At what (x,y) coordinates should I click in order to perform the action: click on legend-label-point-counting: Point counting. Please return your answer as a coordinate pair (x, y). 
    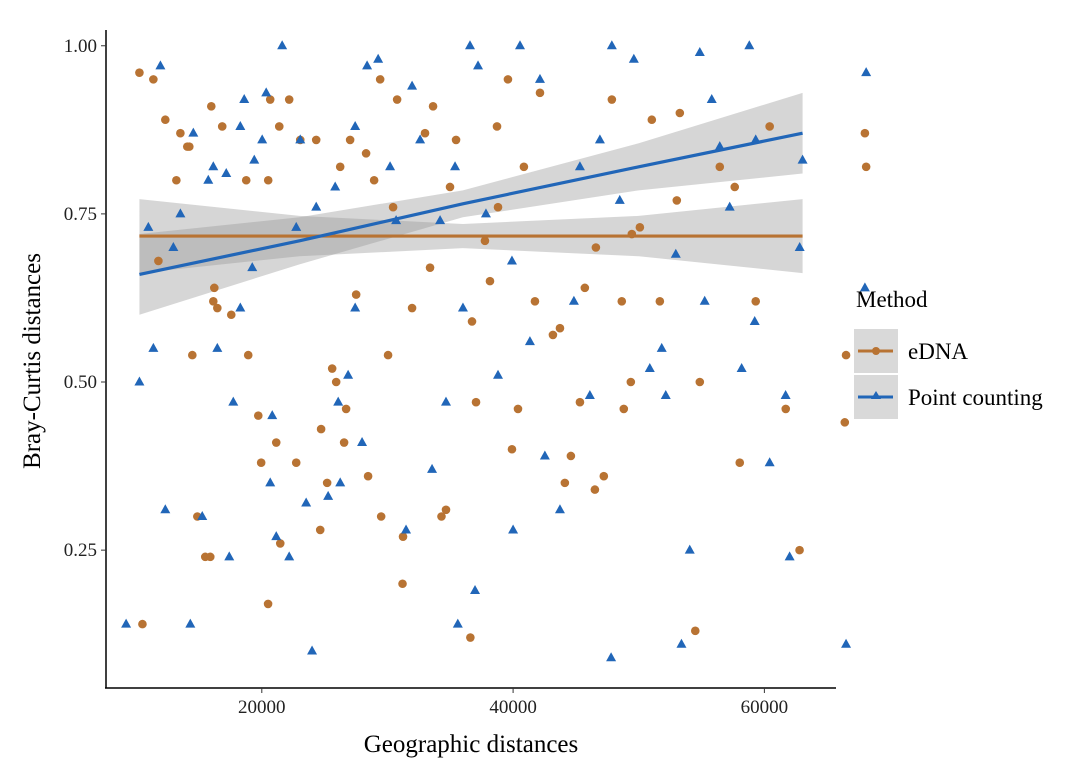
    Looking at the image, I should click on (975, 397).